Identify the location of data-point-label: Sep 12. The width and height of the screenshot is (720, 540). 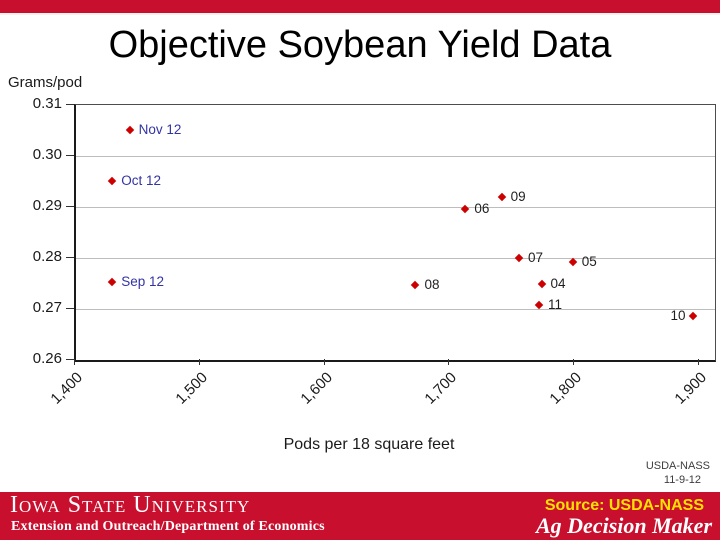
(142, 282).